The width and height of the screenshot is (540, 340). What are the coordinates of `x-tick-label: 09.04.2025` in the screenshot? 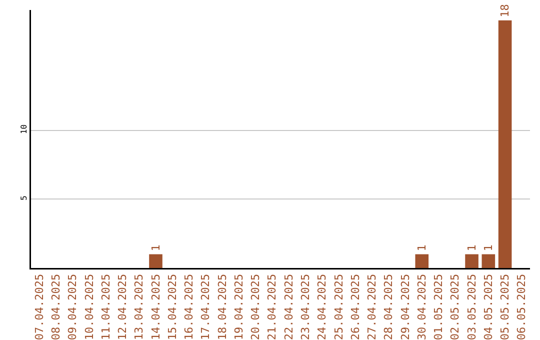 It's located at (73, 307).